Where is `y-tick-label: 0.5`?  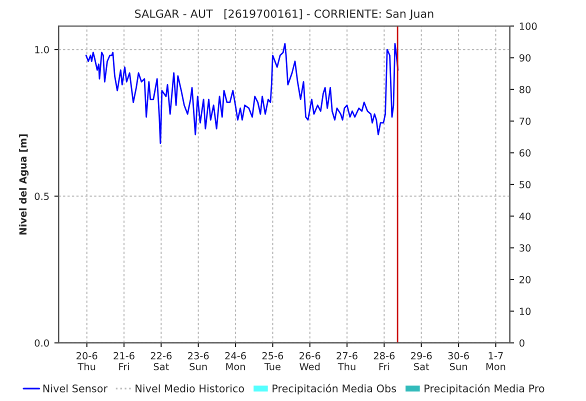
y-tick-label: 0.5 is located at coordinates (41, 196).